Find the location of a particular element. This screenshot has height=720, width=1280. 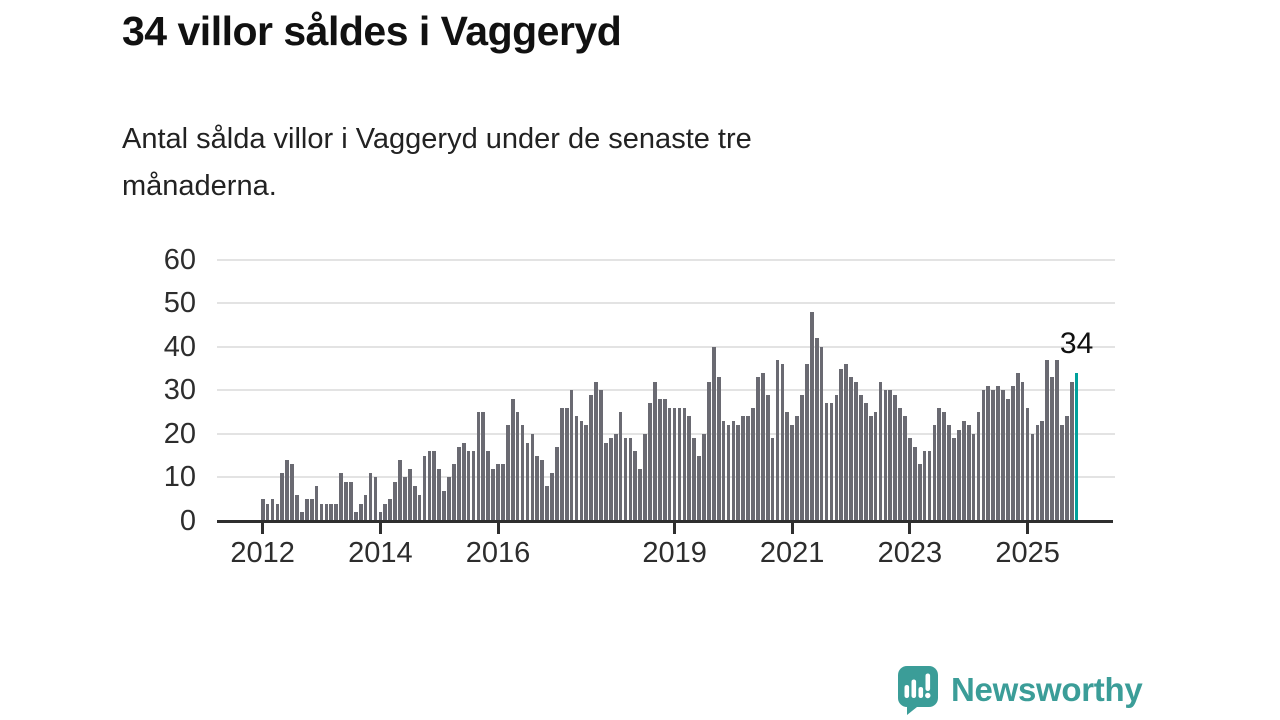

x-axis-label: 2014 is located at coordinates (380, 553).